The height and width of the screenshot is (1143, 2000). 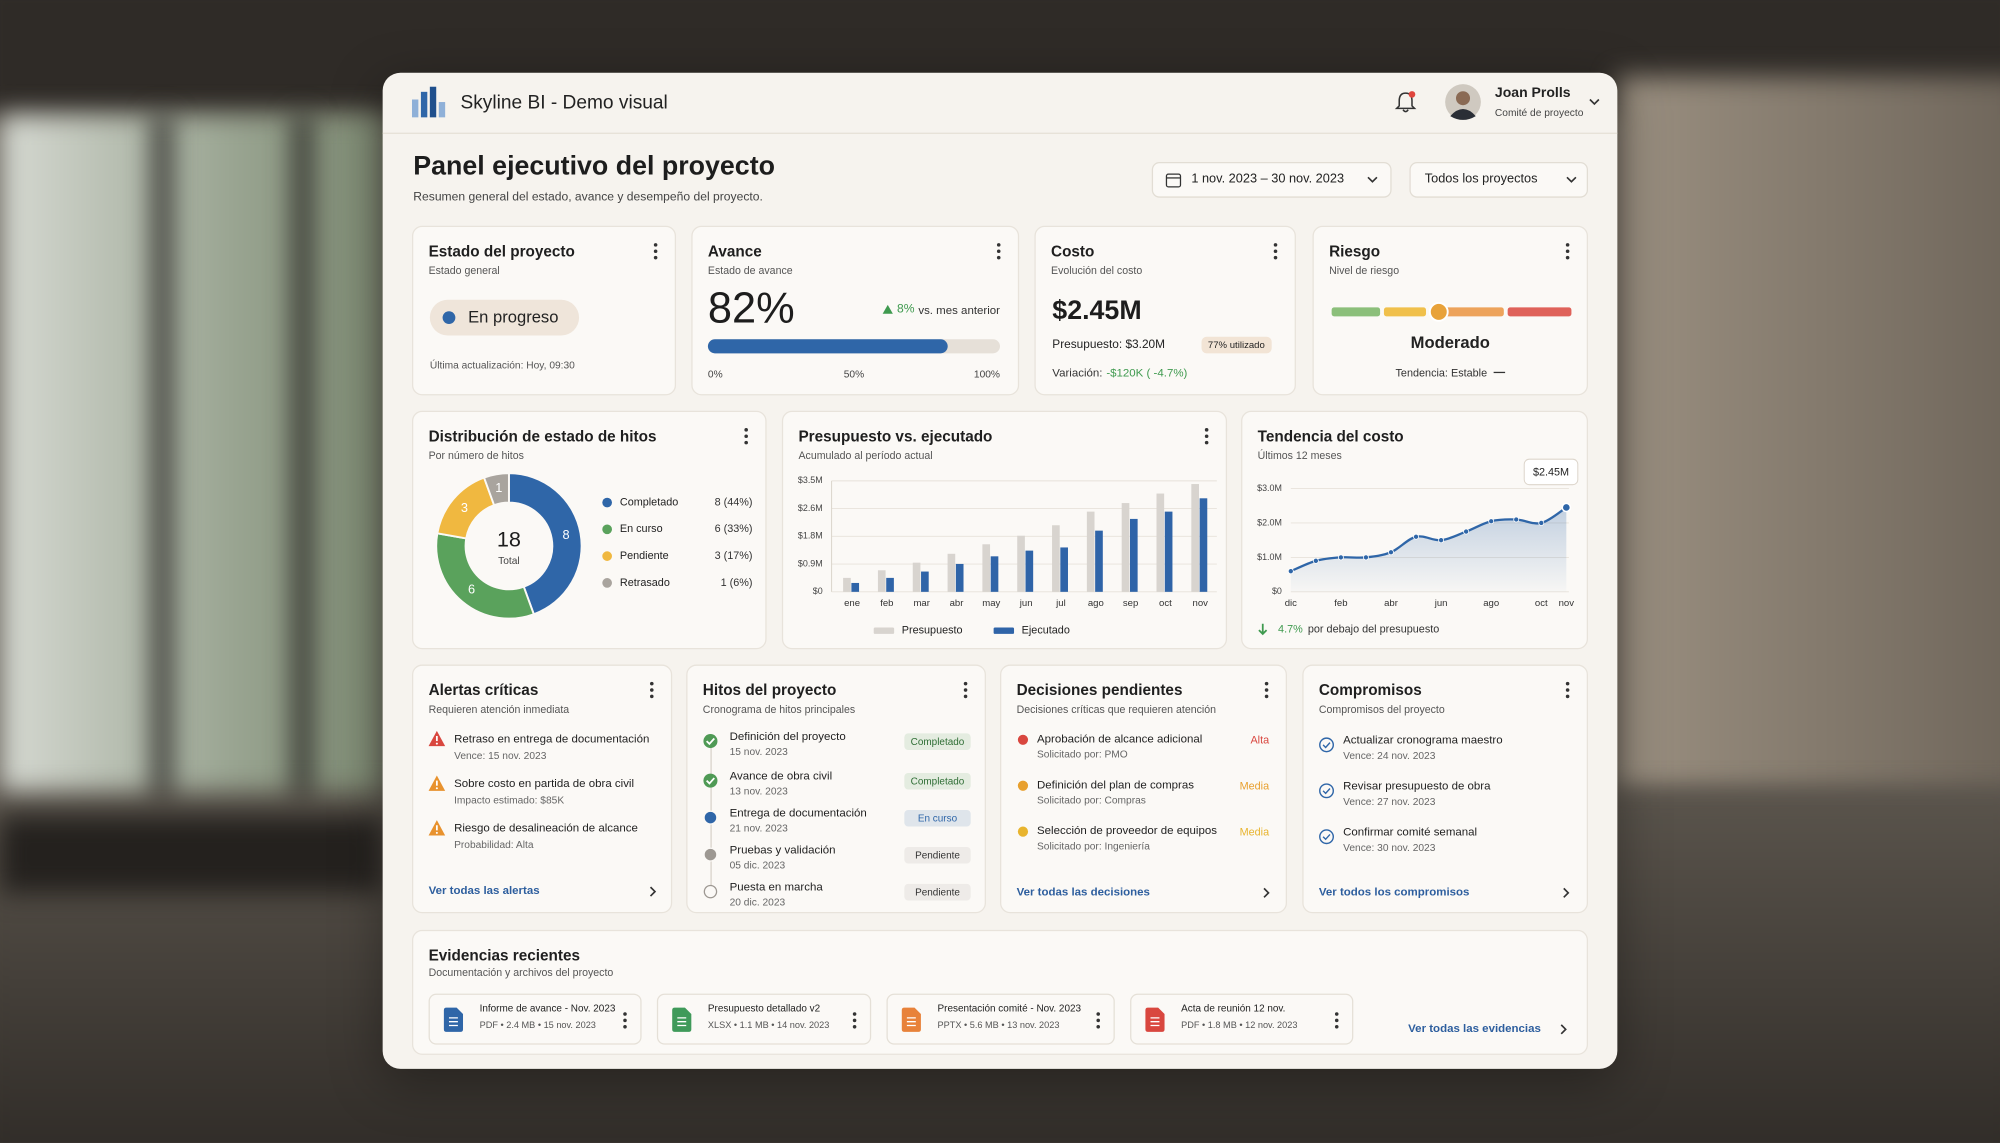 I want to click on milestone-date: 15 nov. 2023, so click(x=758, y=752).